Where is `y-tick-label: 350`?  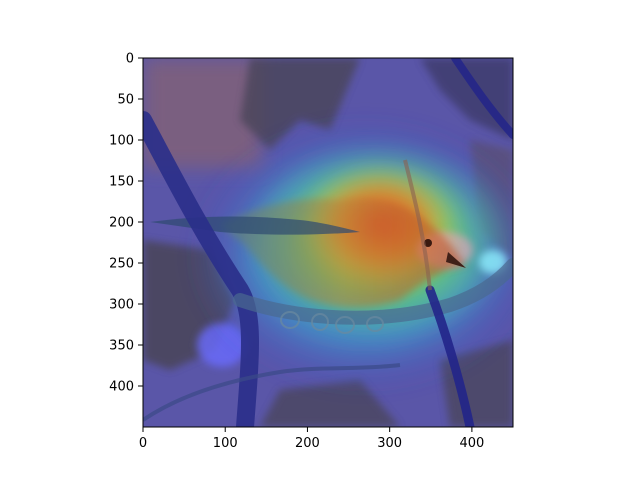
y-tick-label: 350 is located at coordinates (121, 346).